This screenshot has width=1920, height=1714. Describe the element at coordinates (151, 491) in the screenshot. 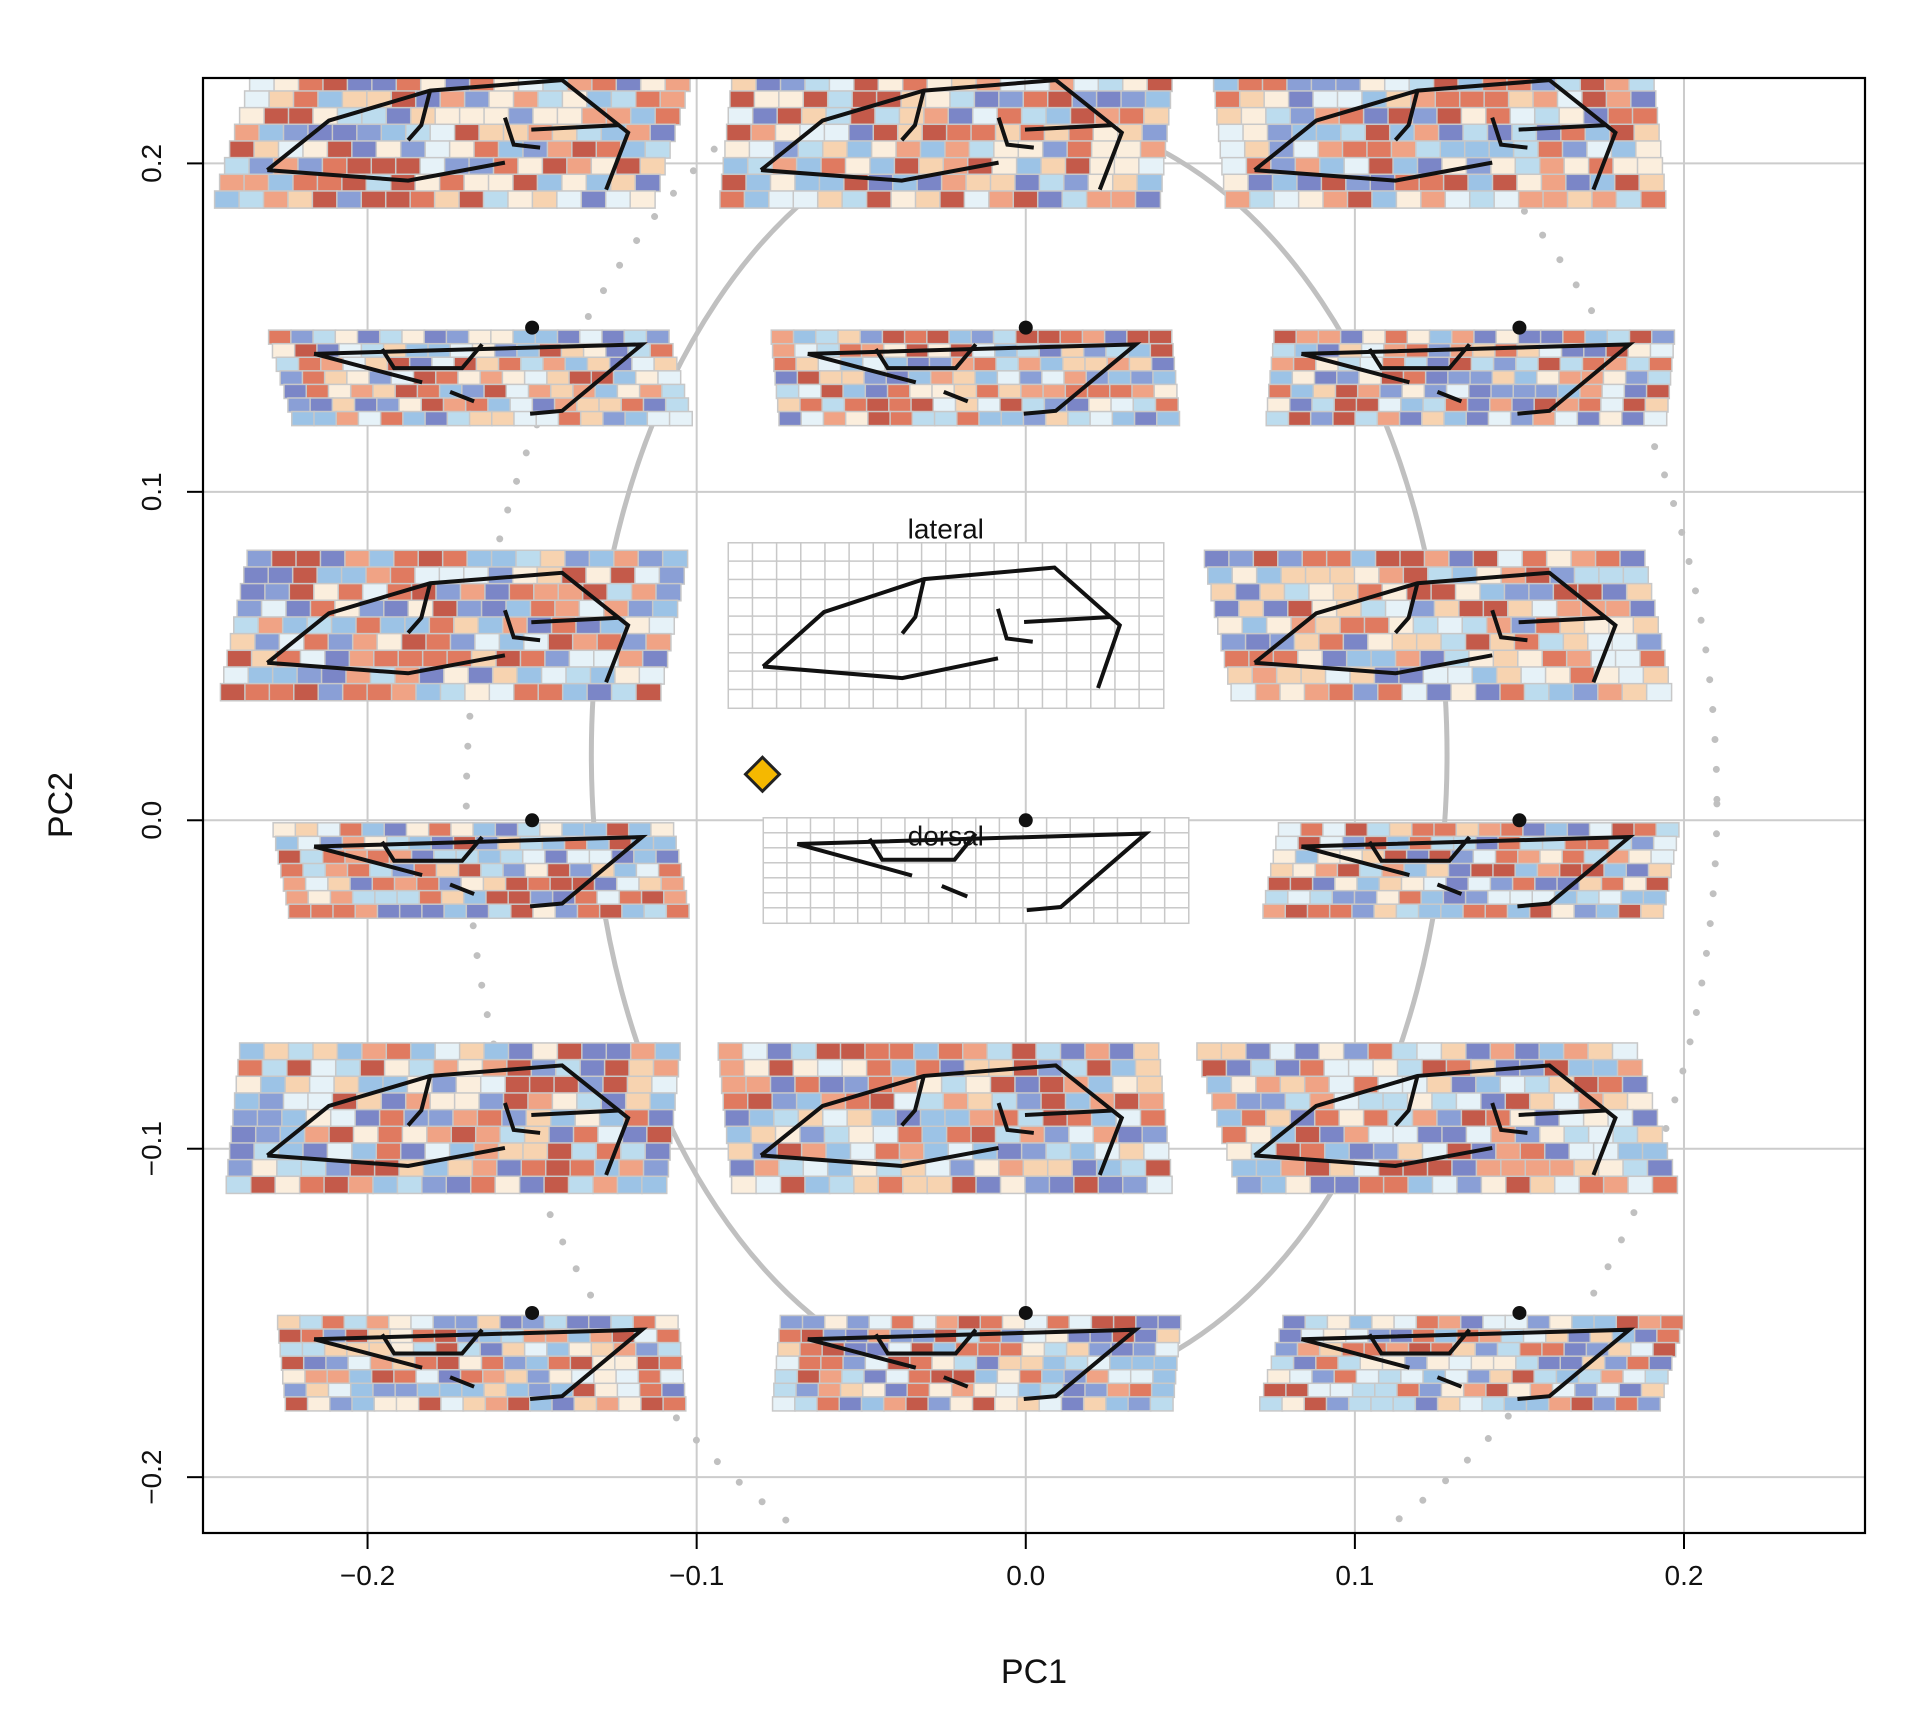

I see `y-tick-label: 0.1` at that location.